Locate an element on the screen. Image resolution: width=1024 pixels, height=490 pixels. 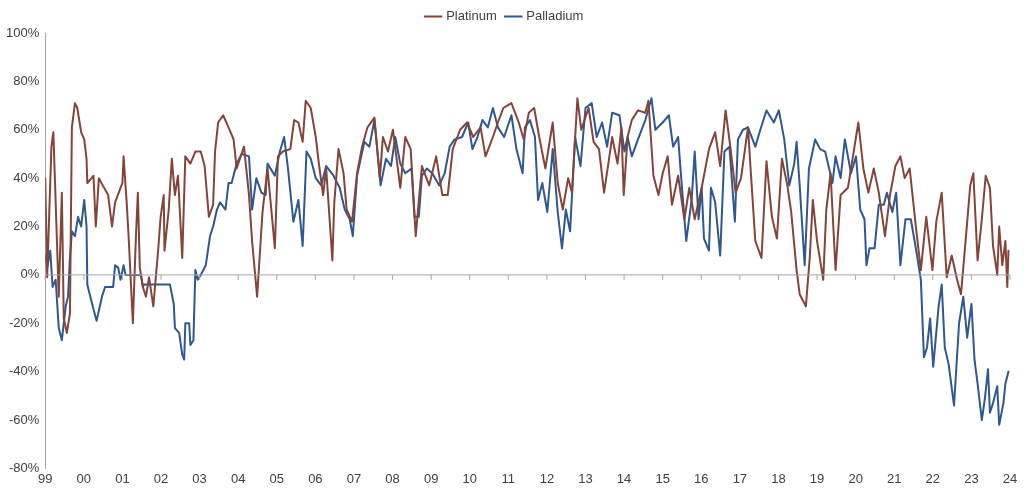
x-tick-label: 10 is located at coordinates (469, 478).